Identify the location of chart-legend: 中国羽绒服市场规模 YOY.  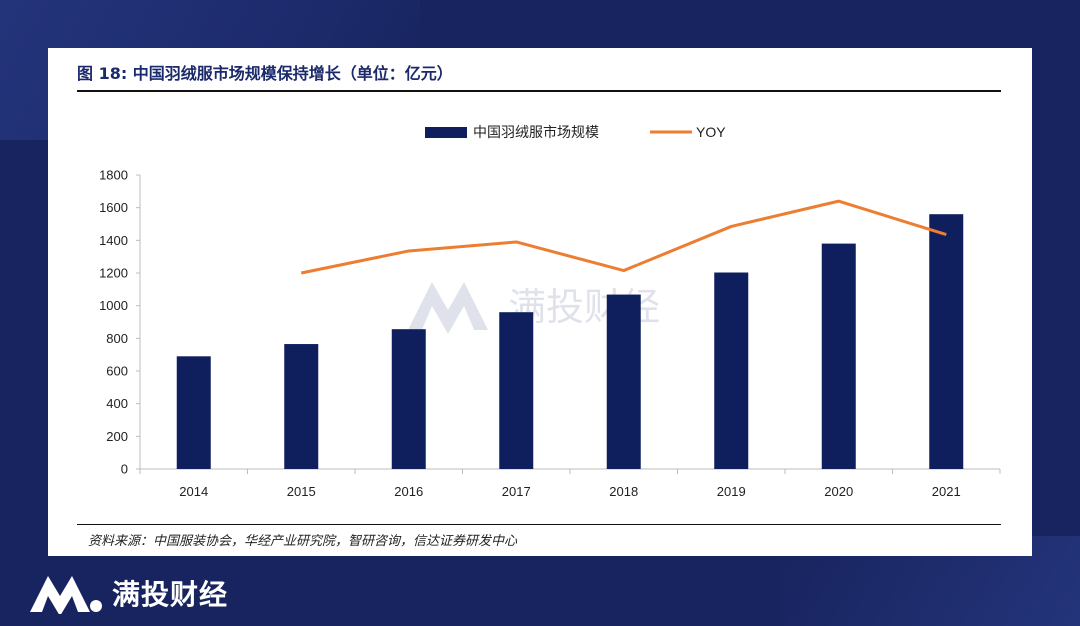
(575, 132).